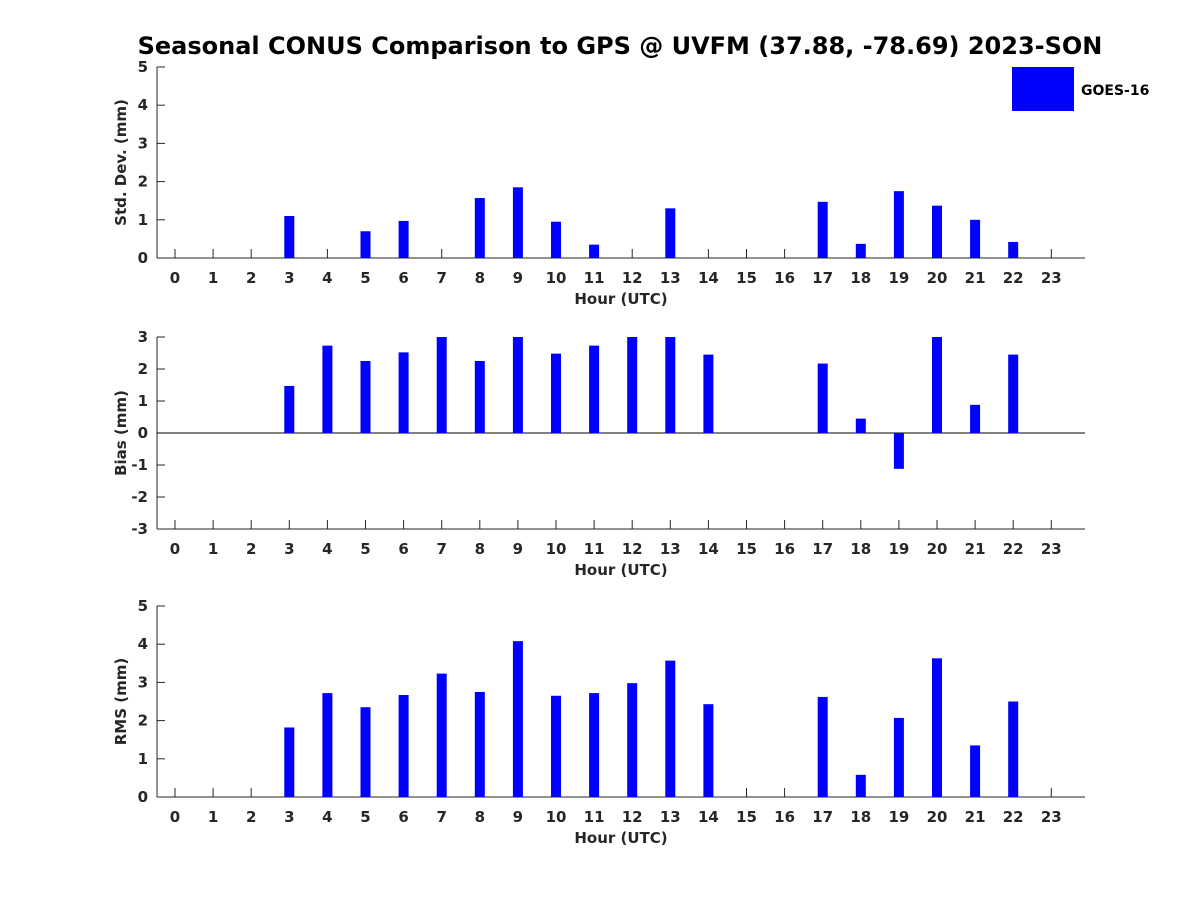 This screenshot has height=900, width=1200. Describe the element at coordinates (121, 162) in the screenshot. I see `y-axis-label: Std. Dev. (mm)` at that location.